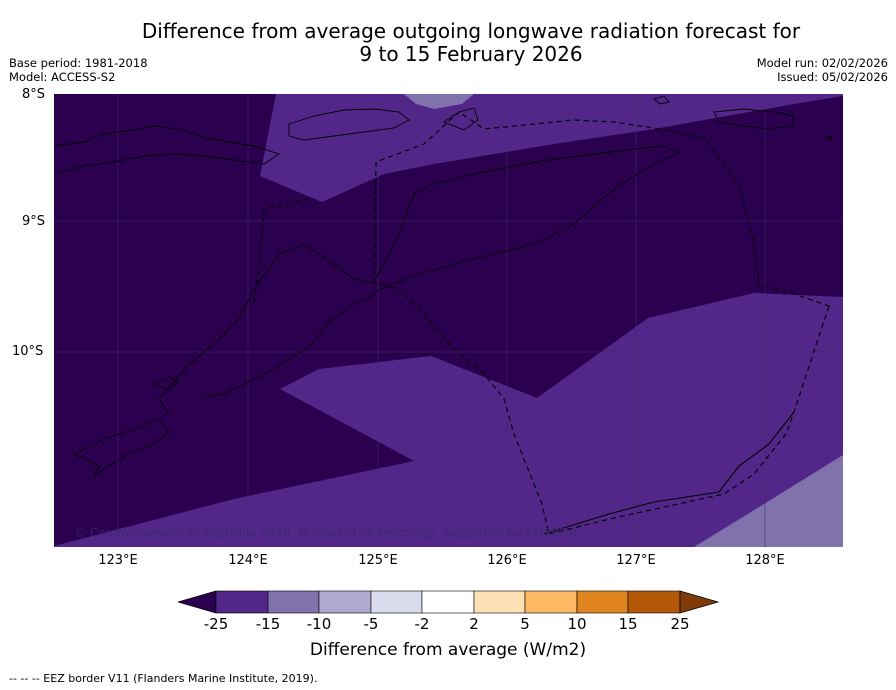 The height and width of the screenshot is (690, 896). Describe the element at coordinates (166, 383) in the screenshot. I see `coastline-rote` at that location.